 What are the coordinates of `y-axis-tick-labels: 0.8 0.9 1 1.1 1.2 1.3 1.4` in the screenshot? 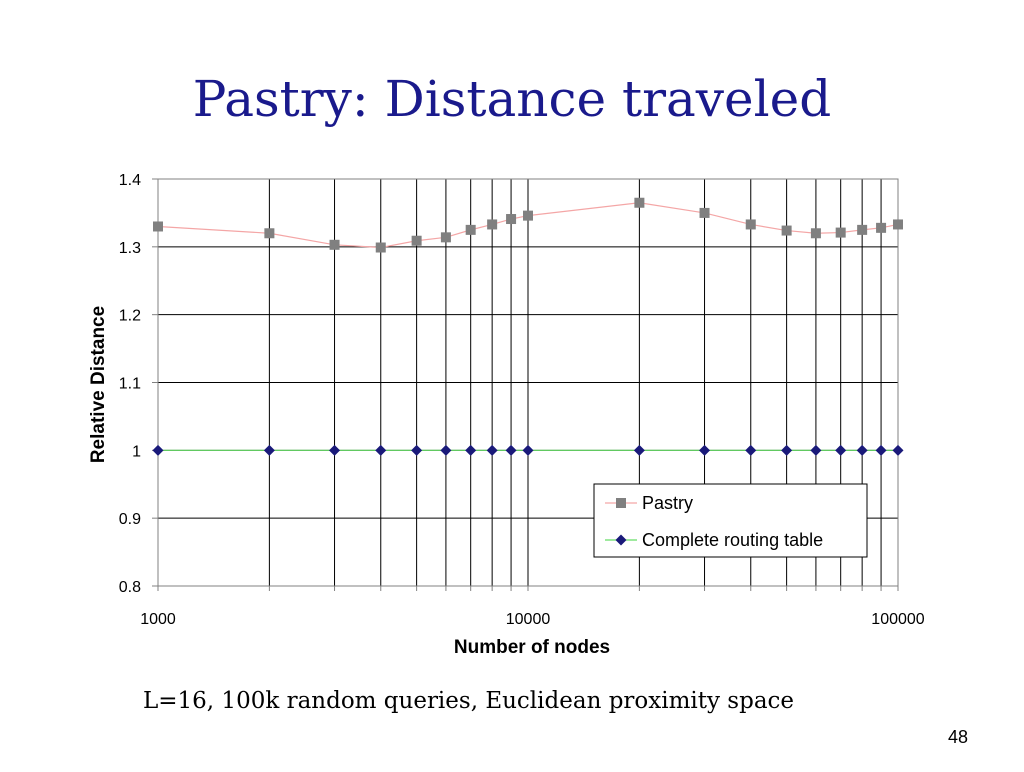 It's located at (130, 384).